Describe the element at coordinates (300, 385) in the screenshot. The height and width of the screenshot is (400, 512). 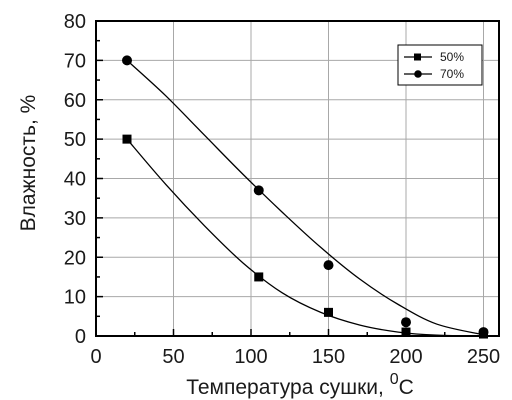
I see `x-axis-title: Температура сушки, 0C` at that location.